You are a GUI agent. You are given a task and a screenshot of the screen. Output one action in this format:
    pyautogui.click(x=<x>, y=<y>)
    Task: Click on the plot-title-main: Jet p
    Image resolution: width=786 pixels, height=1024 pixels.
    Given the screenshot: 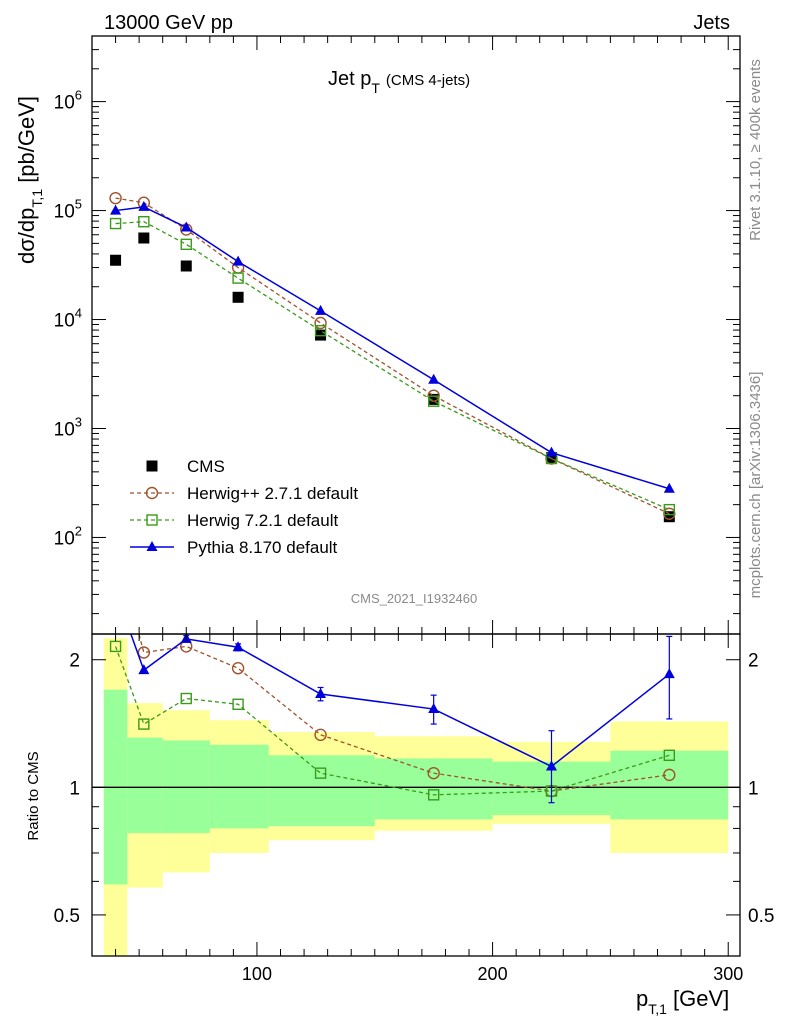 What is the action you would take?
    pyautogui.click(x=349, y=79)
    